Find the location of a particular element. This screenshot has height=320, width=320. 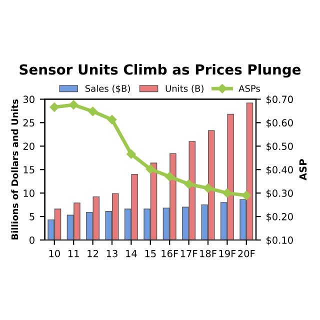

y-tick-label: 10 is located at coordinates (29, 193).